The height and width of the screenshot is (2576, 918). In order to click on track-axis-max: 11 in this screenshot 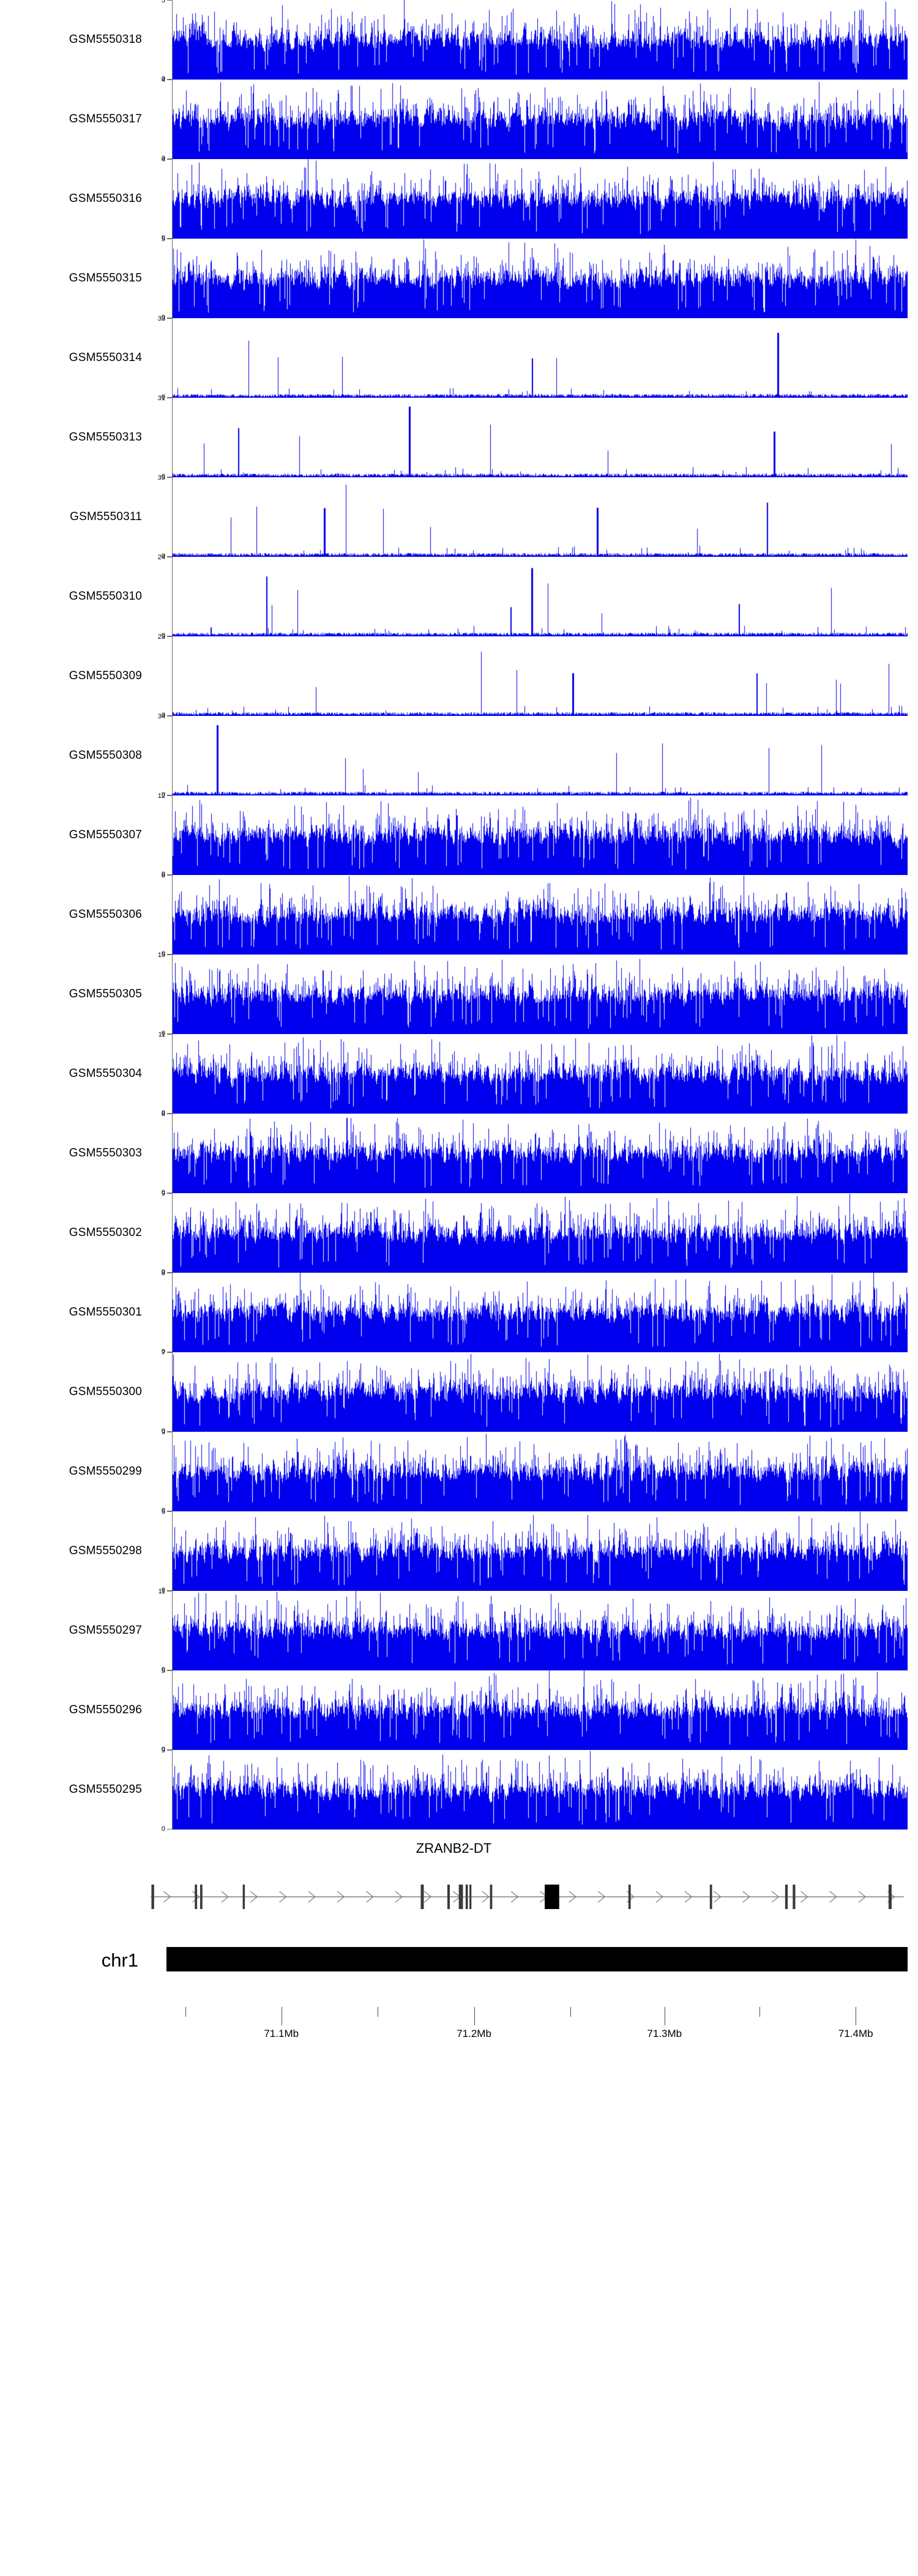, I will do `click(161, 1034)`.